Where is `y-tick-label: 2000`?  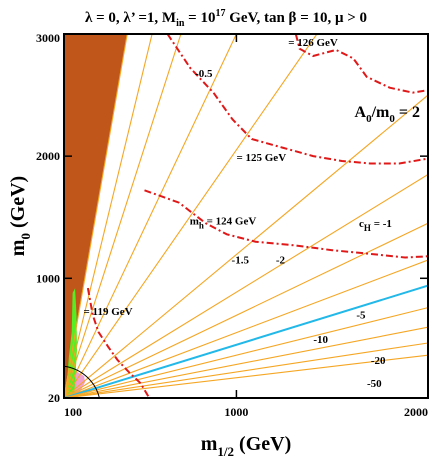 y-tick-label: 2000 is located at coordinates (48, 156).